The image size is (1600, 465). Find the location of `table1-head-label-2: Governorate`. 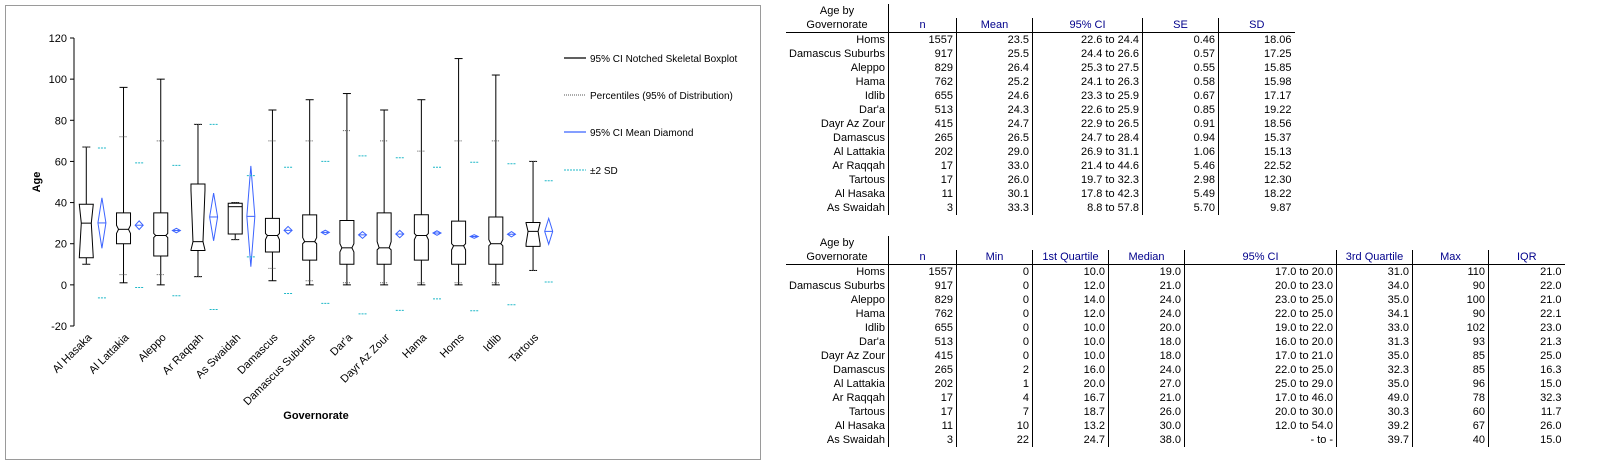

table1-head-label-2: Governorate is located at coordinates (837, 25).